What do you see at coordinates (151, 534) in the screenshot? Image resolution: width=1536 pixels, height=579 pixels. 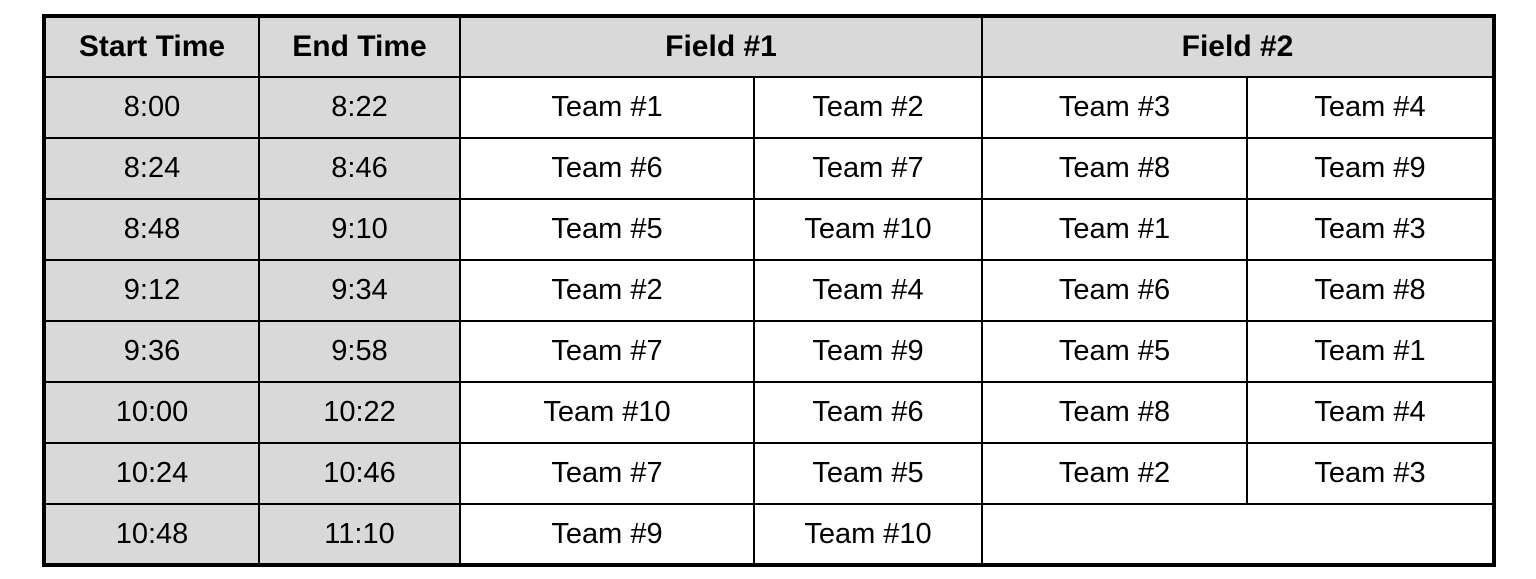 I see `start-time-cell: 10:48` at bounding box center [151, 534].